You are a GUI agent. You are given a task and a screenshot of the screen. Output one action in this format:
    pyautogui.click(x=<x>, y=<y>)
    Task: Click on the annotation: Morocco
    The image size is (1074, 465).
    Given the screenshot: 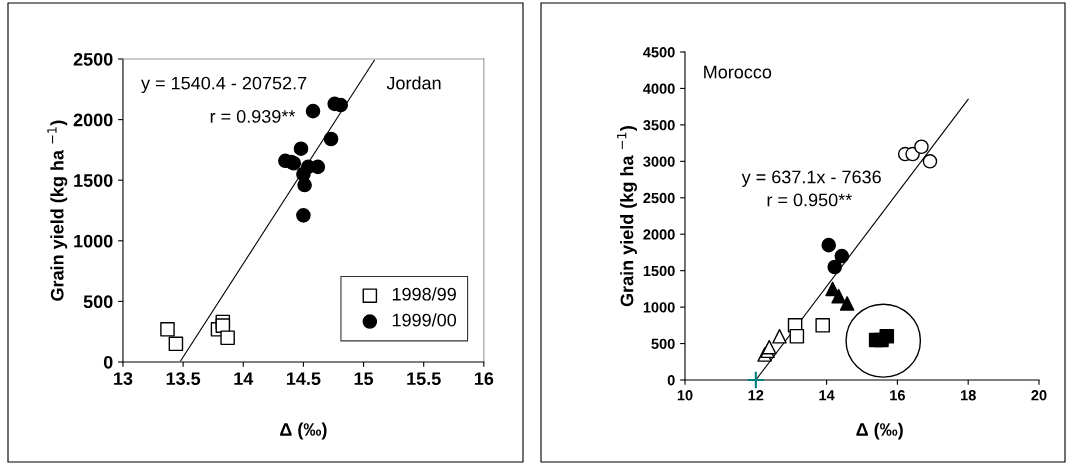 What is the action you would take?
    pyautogui.click(x=738, y=72)
    